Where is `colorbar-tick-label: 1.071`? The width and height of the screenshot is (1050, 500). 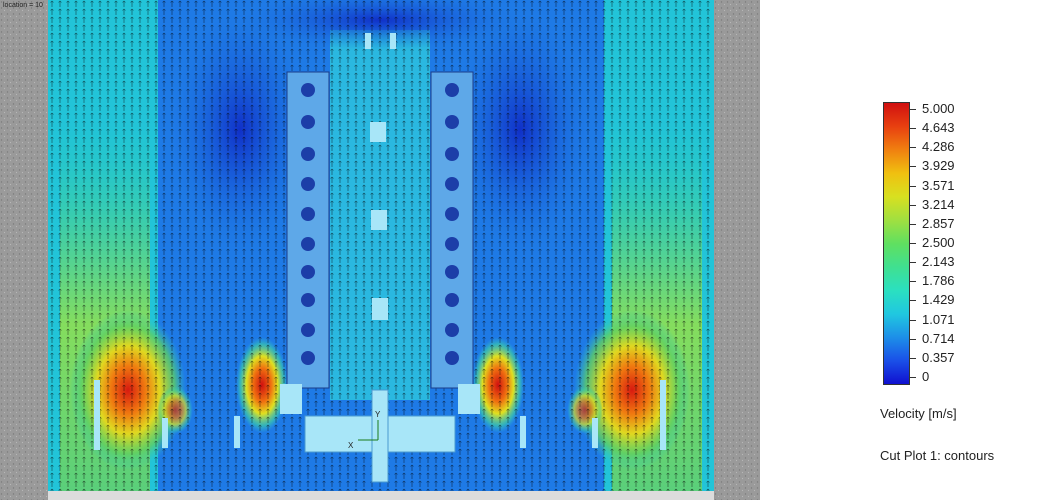 colorbar-tick-label: 1.071 is located at coordinates (938, 319).